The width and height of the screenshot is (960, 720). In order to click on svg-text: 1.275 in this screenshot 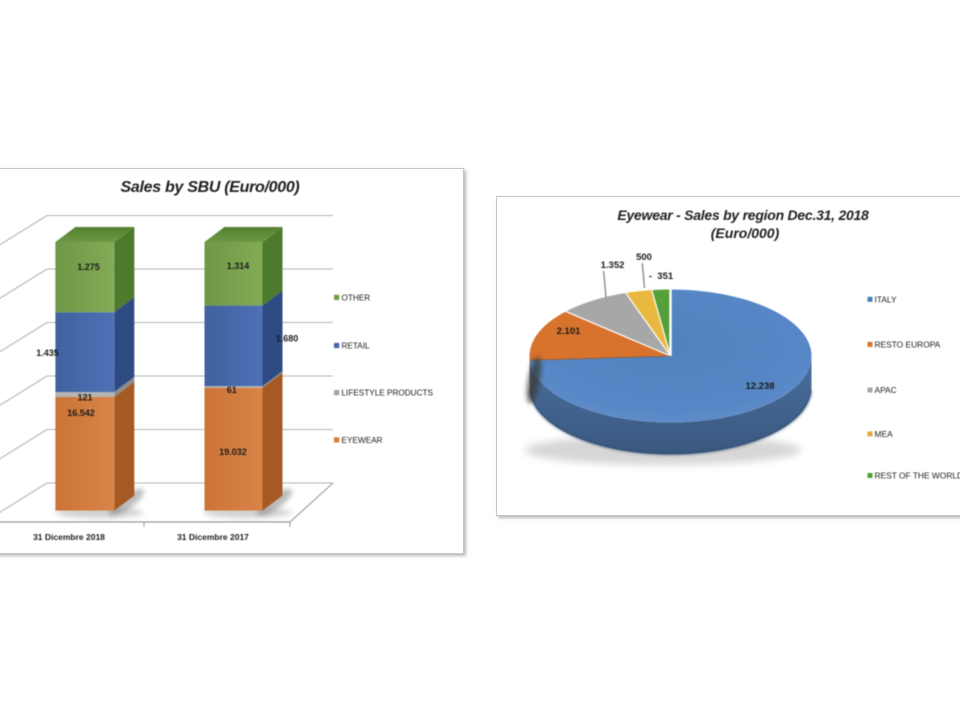, I will do `click(88, 267)`.